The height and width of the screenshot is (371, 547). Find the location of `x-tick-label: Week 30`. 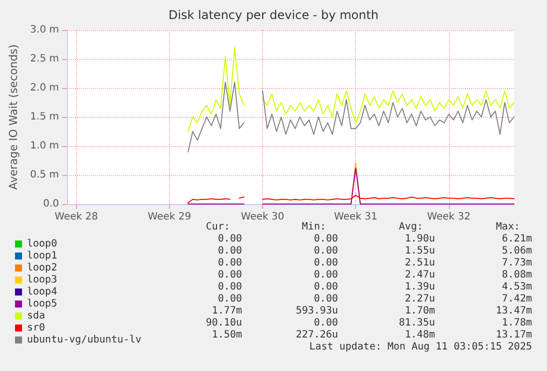

x-tick-label: Week 30 is located at coordinates (262, 217).